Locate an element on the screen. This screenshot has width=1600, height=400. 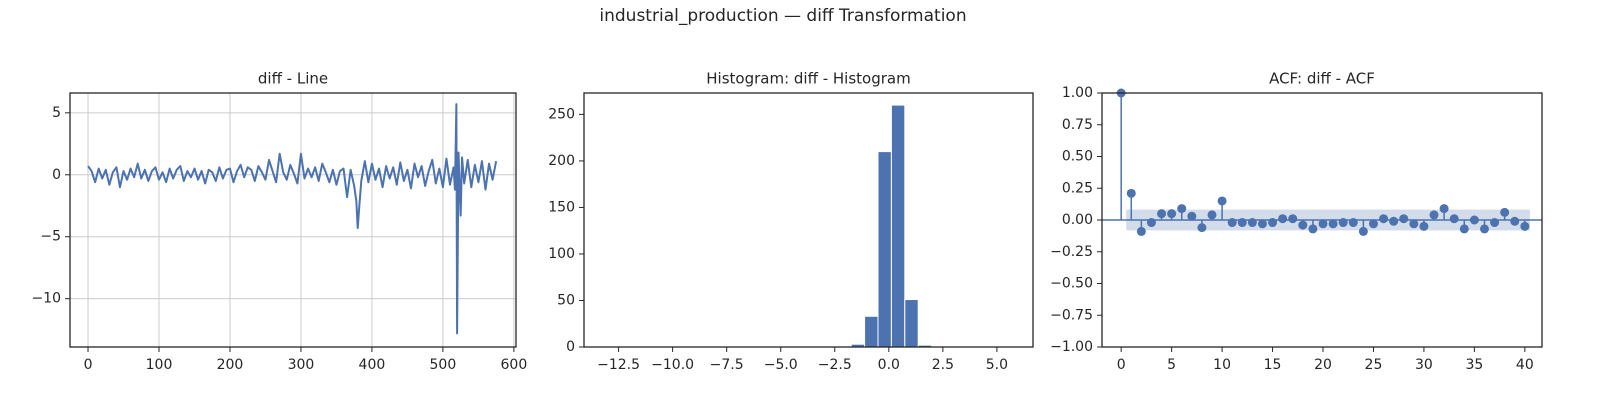
y-tick-label: −1.00 is located at coordinates (1071, 347).